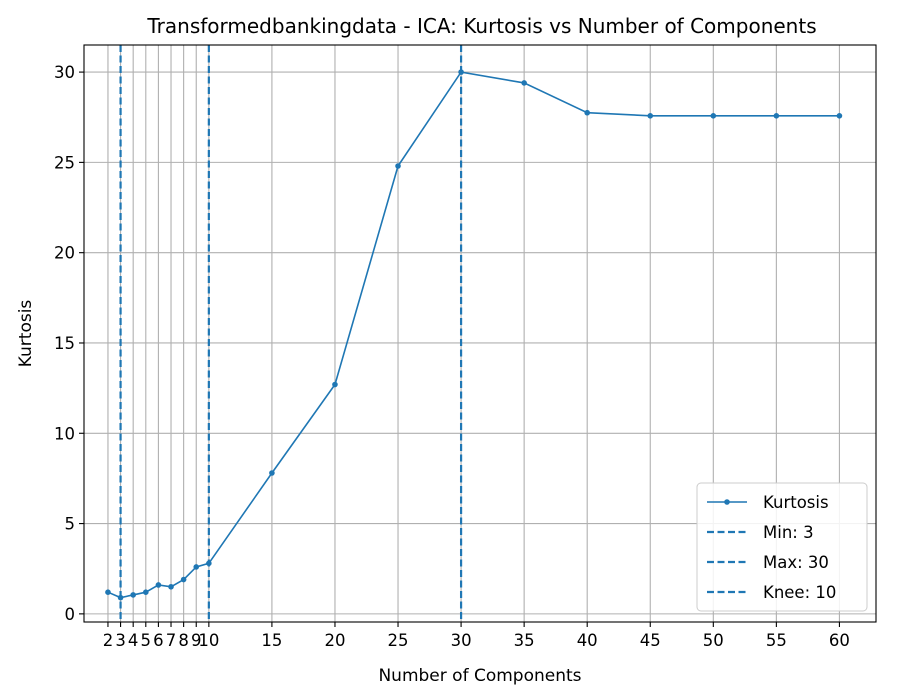 The width and height of the screenshot is (916, 700). What do you see at coordinates (64, 72) in the screenshot?
I see `y-tick-label: 30` at bounding box center [64, 72].